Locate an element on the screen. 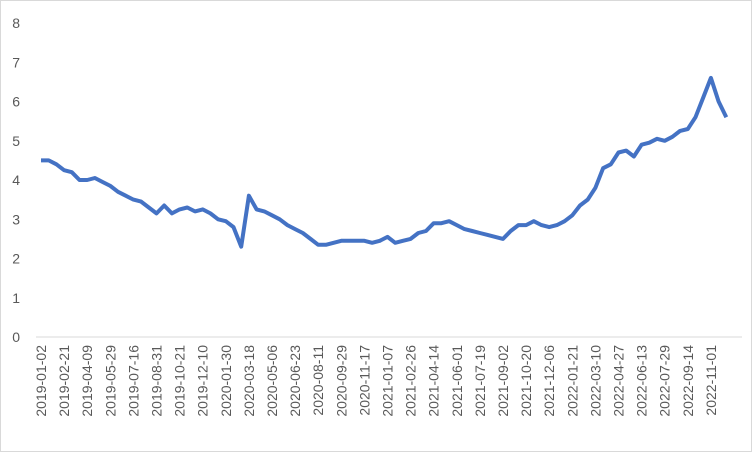 The width and height of the screenshot is (752, 452). x-tick-label: 2020-03-18 is located at coordinates (249, 381).